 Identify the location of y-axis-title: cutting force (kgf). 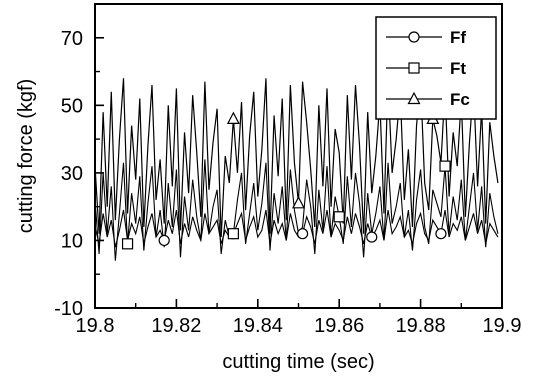
(26, 156).